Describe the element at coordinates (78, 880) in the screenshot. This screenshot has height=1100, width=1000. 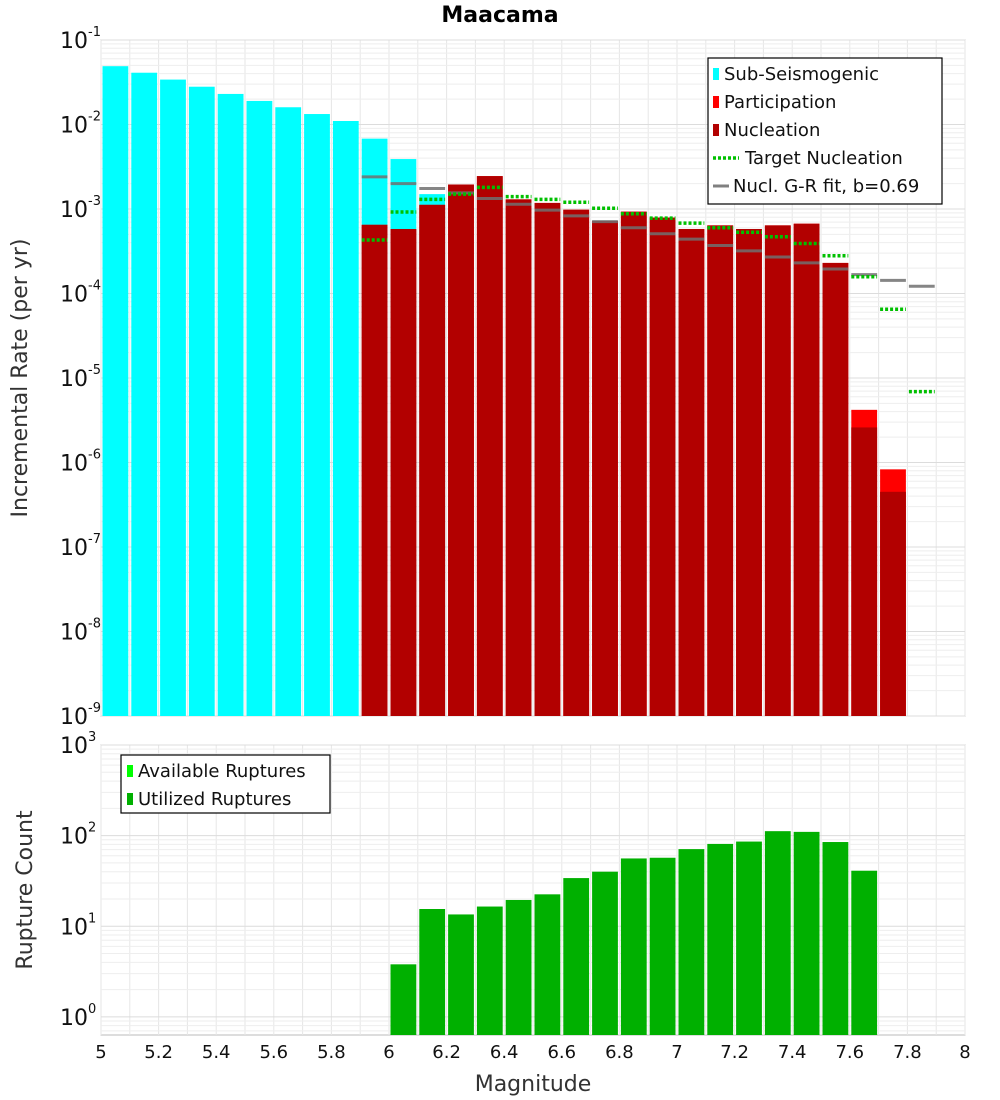
I see `bottom-y-ticks: 10⁰ 10¹ 10² 10³` at that location.